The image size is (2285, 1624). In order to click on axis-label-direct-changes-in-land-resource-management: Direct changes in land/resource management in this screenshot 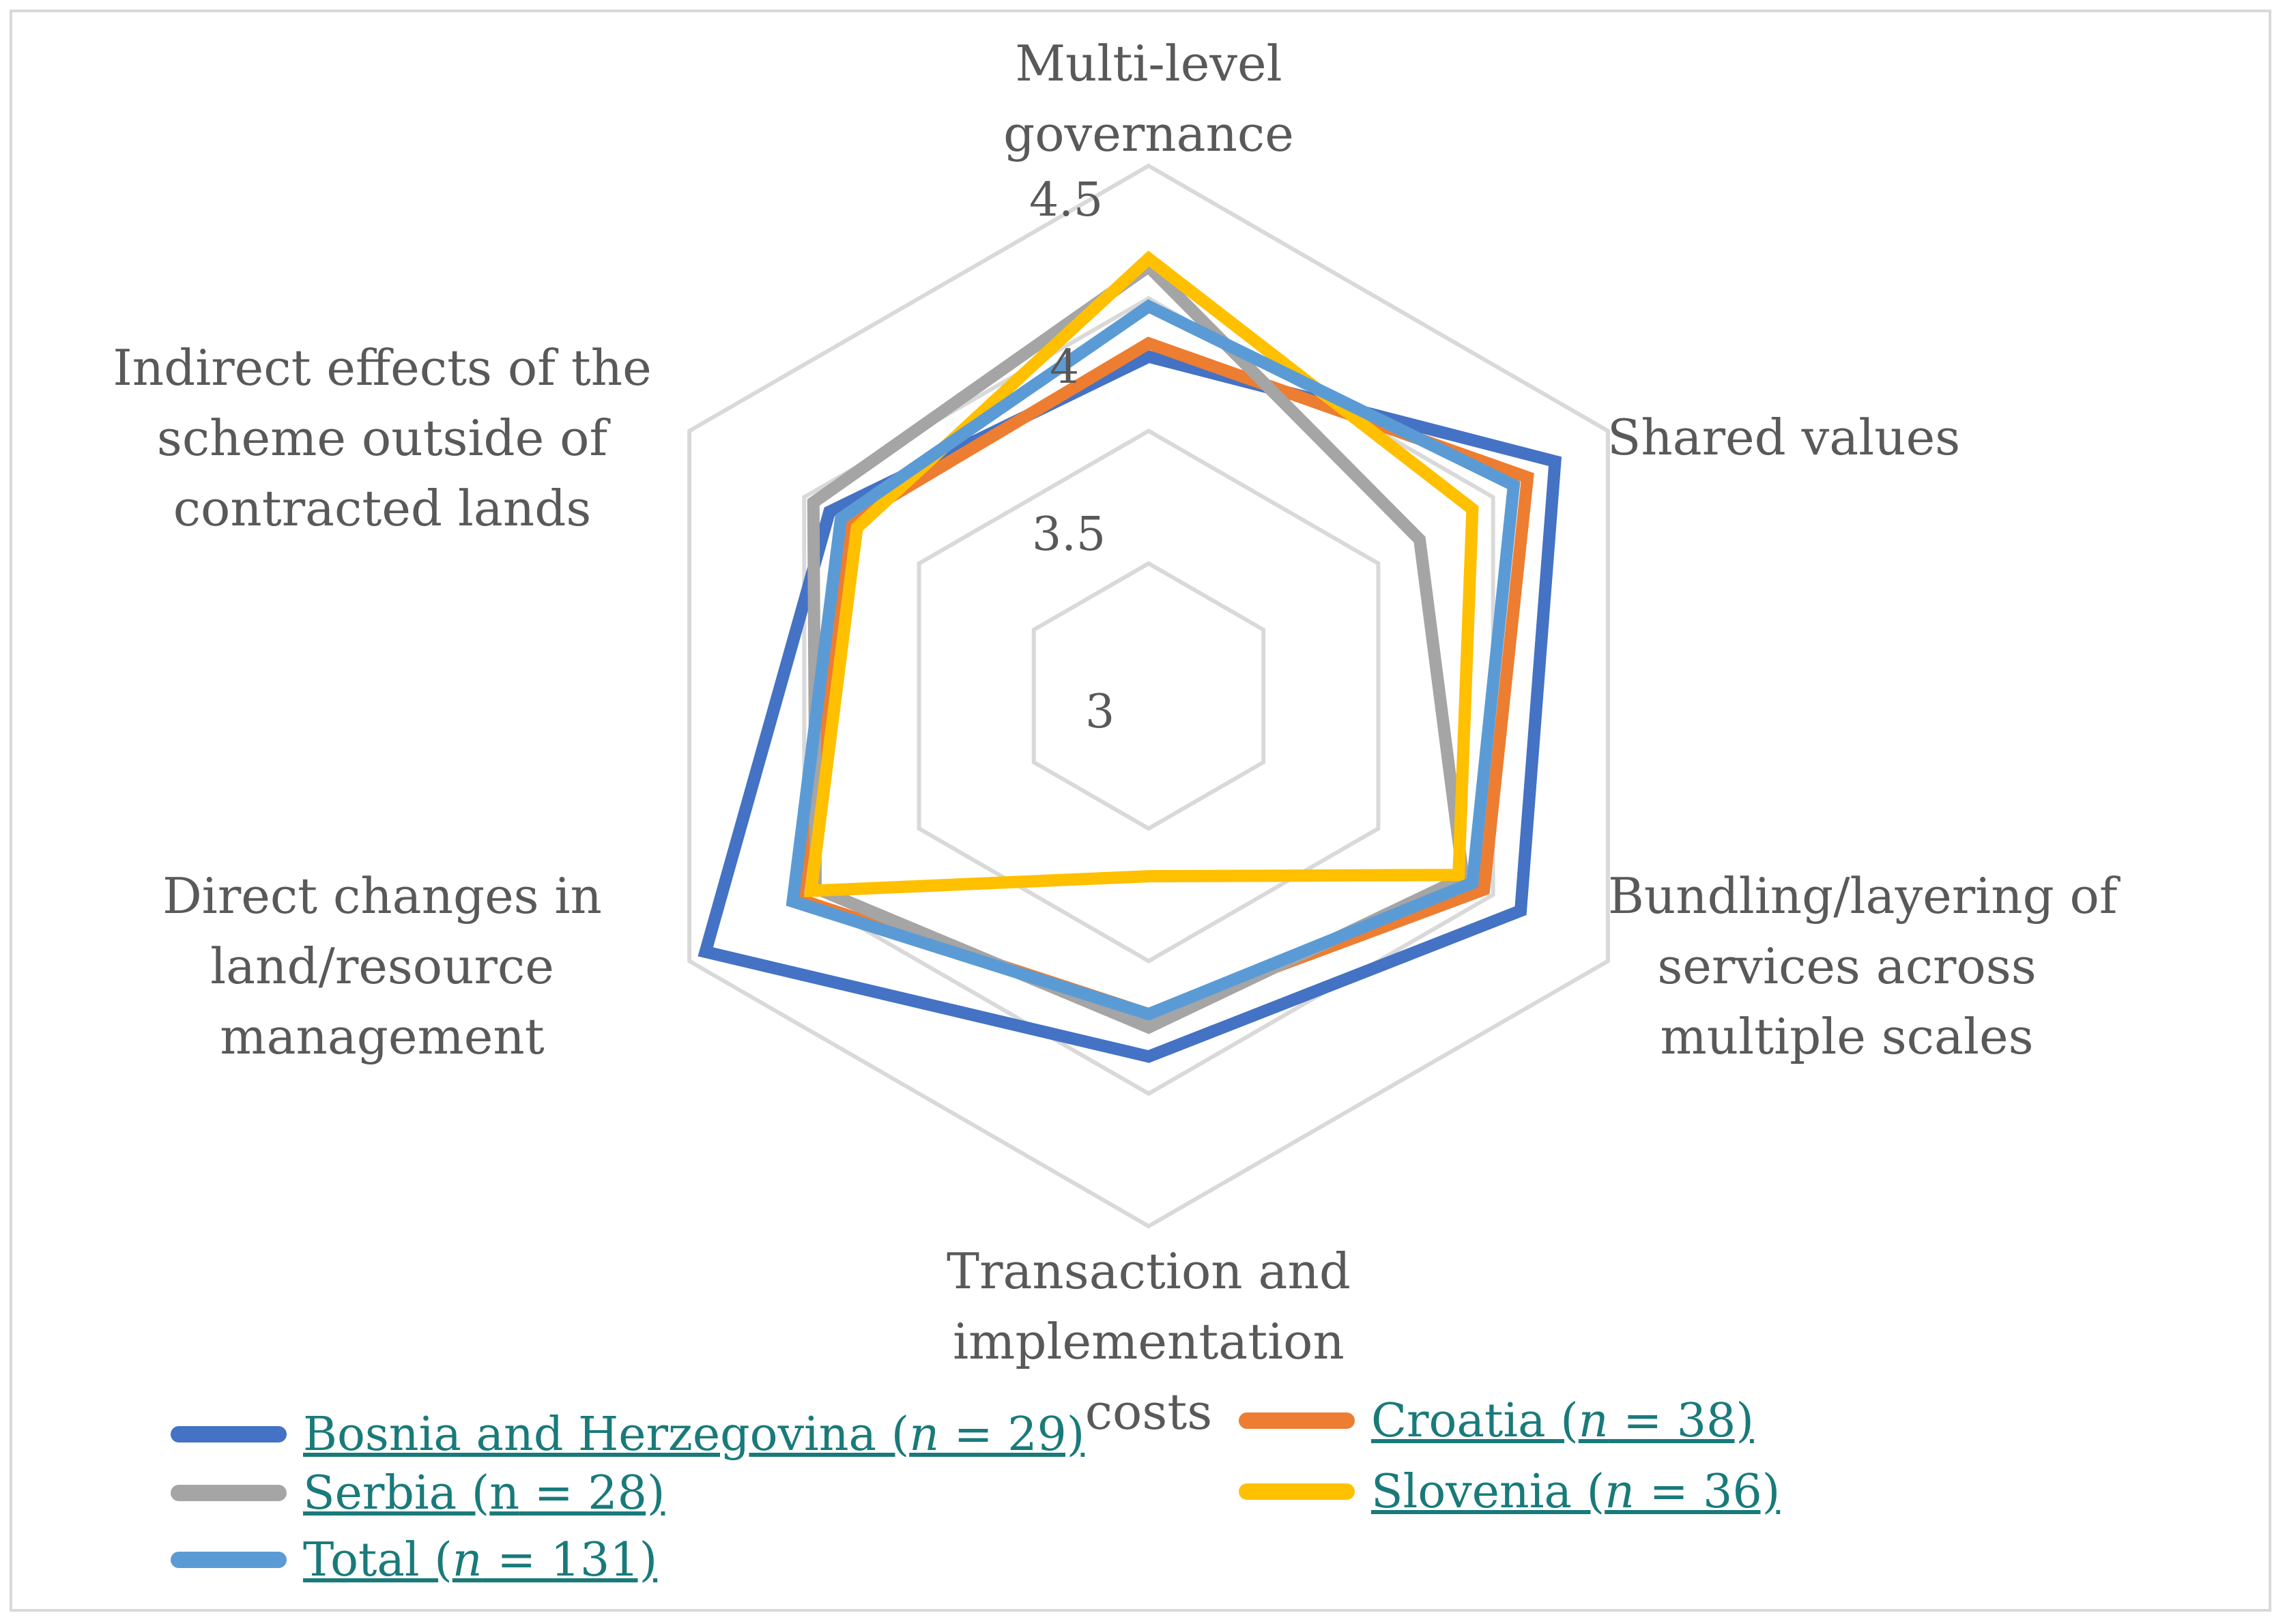, I will do `click(382, 966)`.